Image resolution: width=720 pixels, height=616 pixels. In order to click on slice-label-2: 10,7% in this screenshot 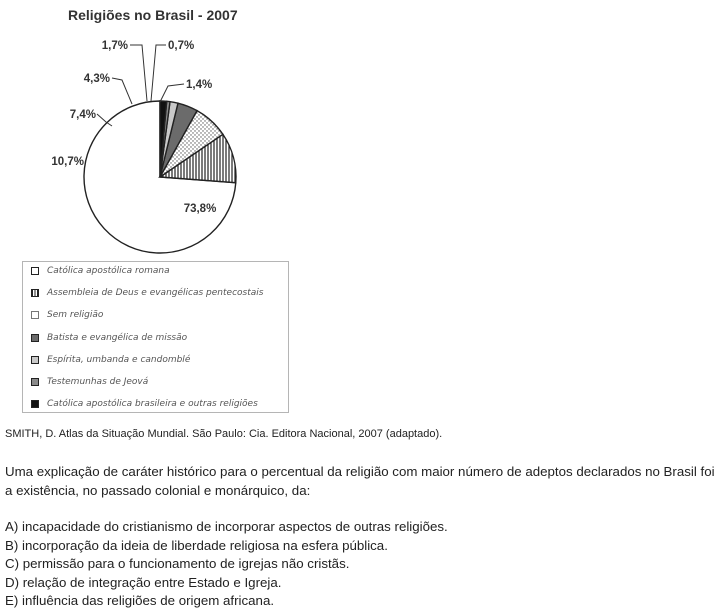, I will do `click(67, 162)`.